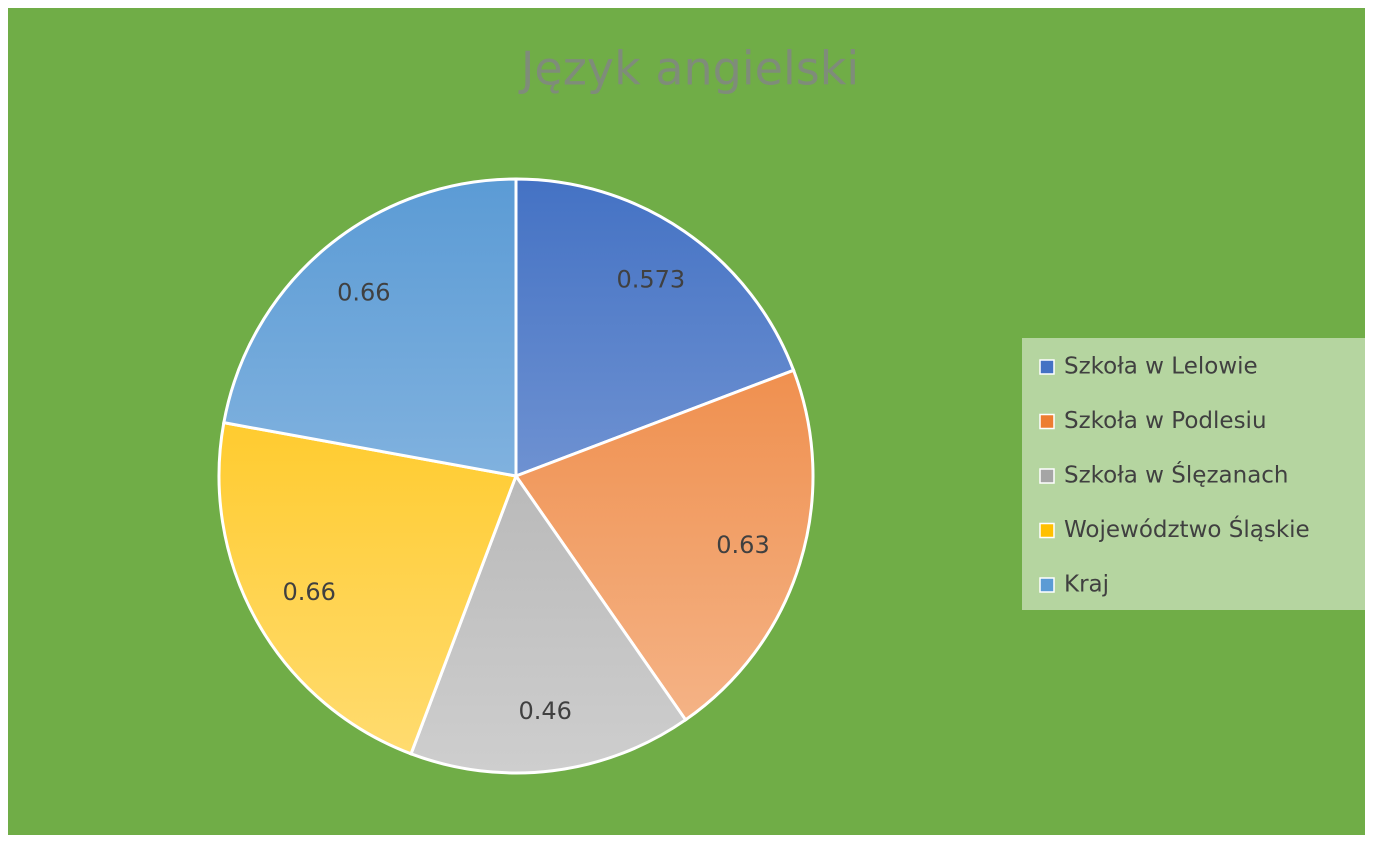  I want to click on legend-label: Szkoła w Podlesiu, so click(1165, 421).